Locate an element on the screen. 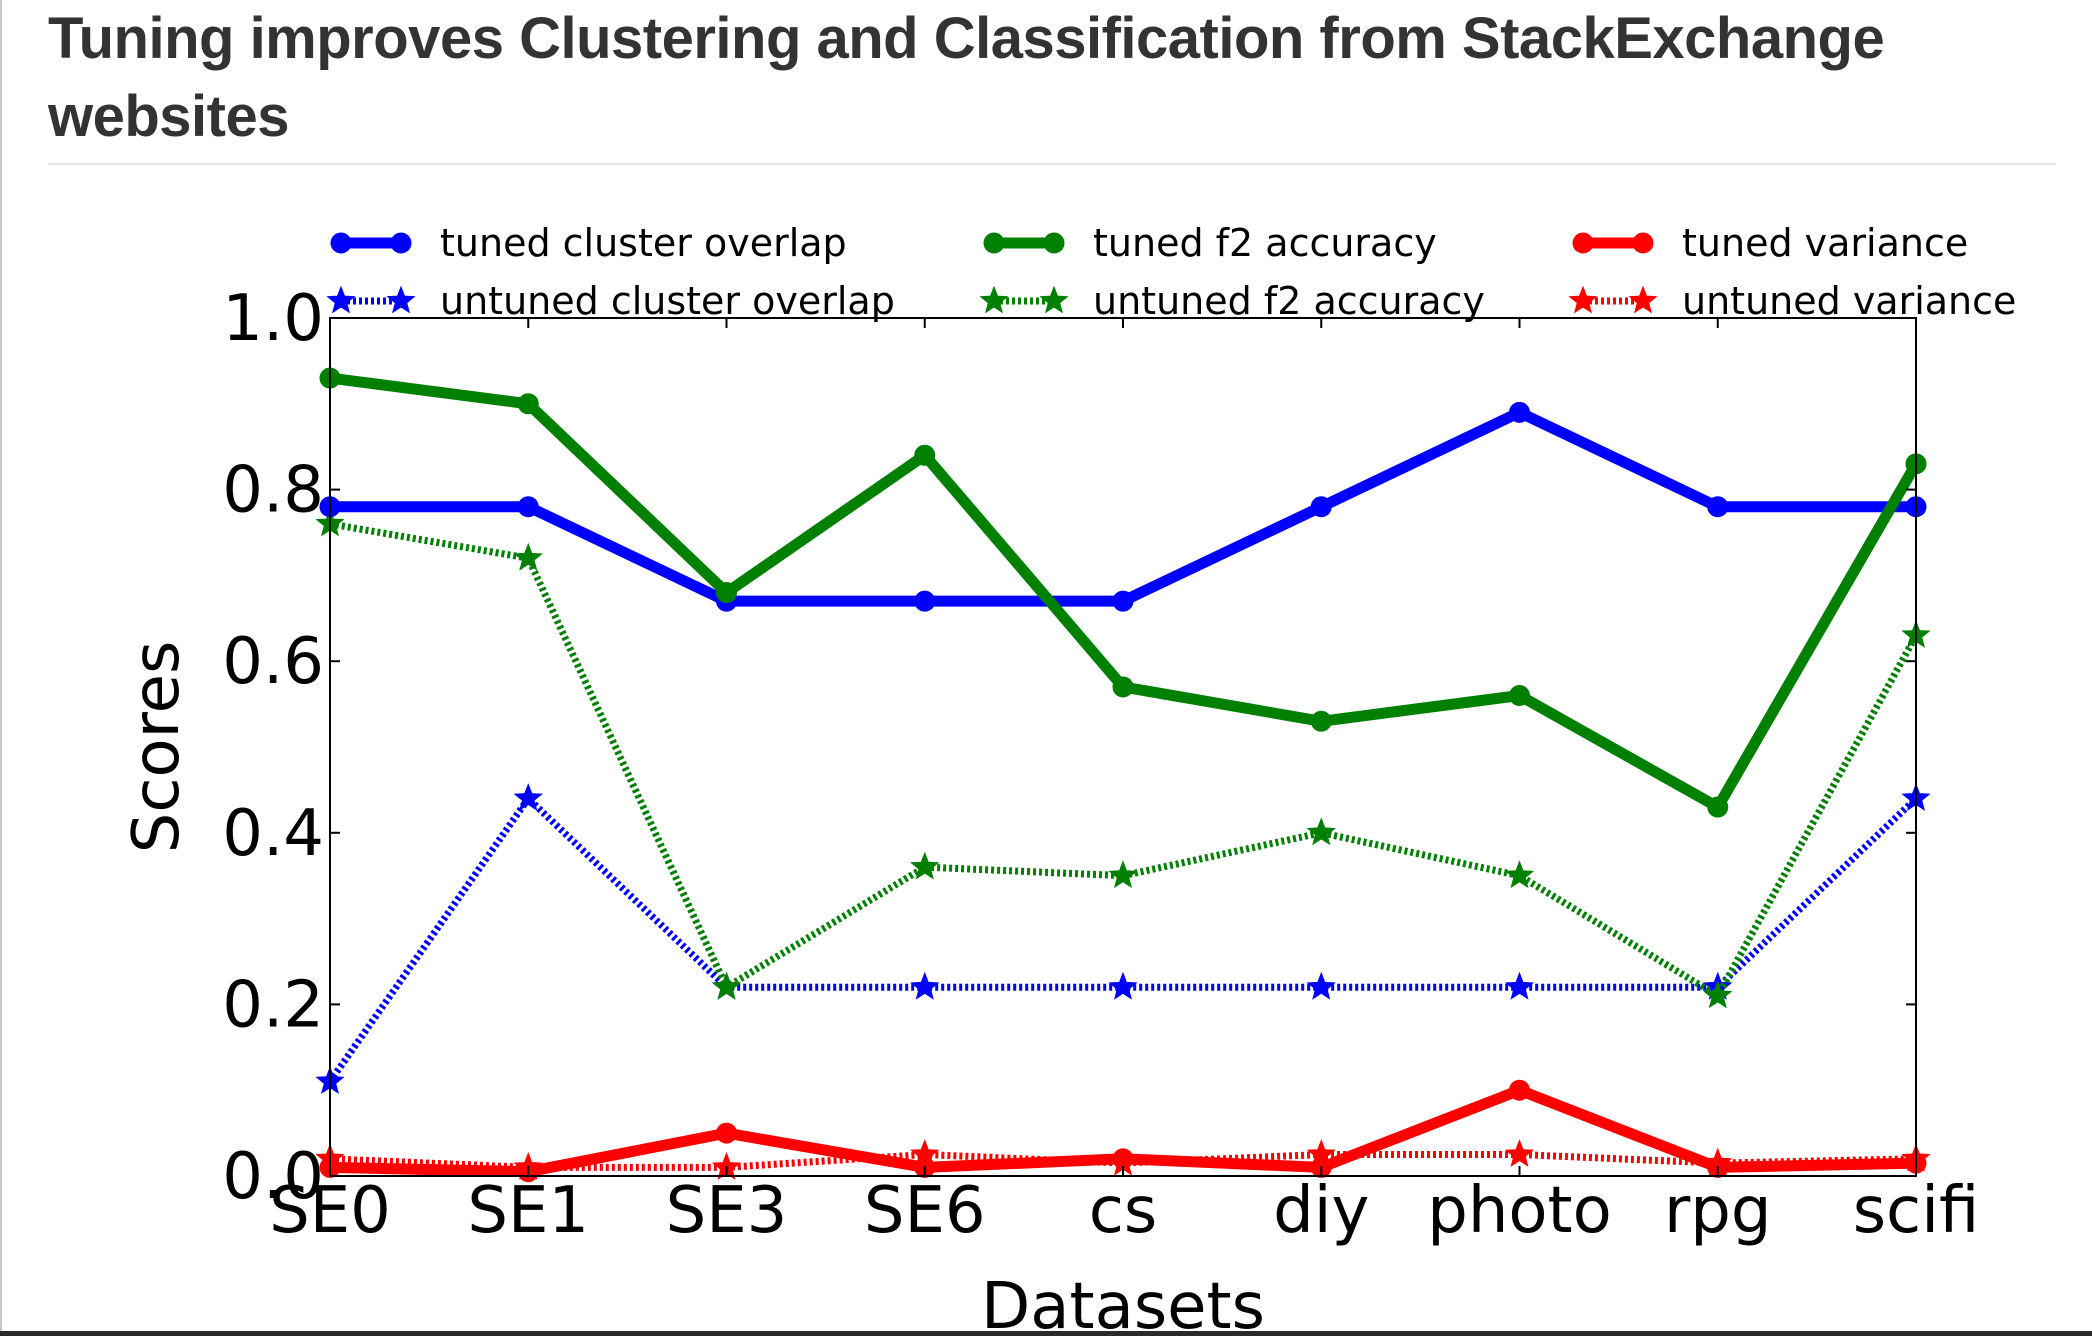 The image size is (2092, 1336). data-point-untuned-f2-accuracy-SE1 is located at coordinates (528, 556).